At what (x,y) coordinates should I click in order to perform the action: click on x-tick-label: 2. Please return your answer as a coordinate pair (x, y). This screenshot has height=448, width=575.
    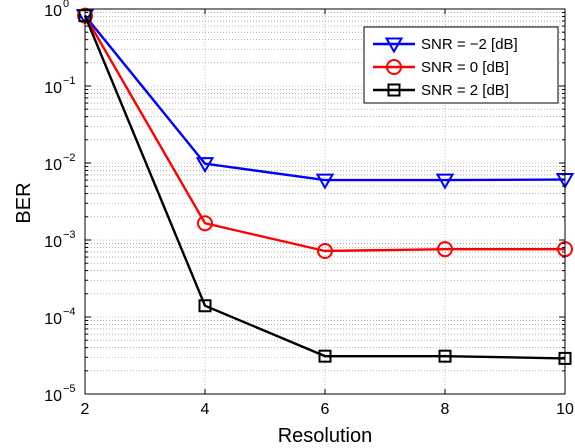
    Looking at the image, I should click on (85, 409).